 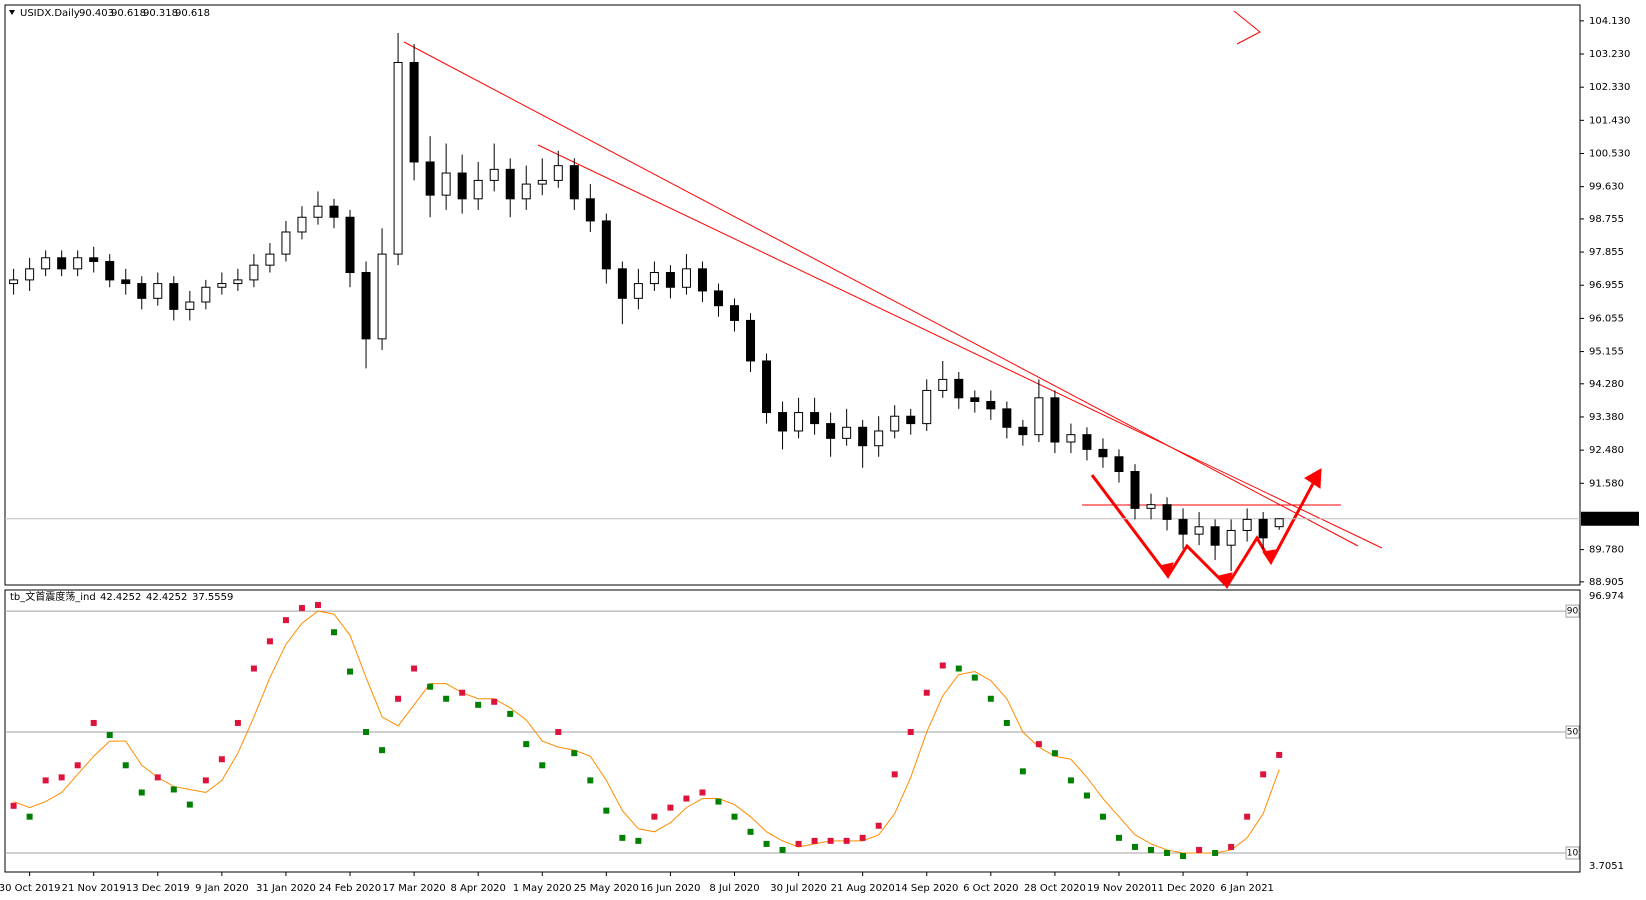 I want to click on readout-high: 90.618, so click(x=128, y=13).